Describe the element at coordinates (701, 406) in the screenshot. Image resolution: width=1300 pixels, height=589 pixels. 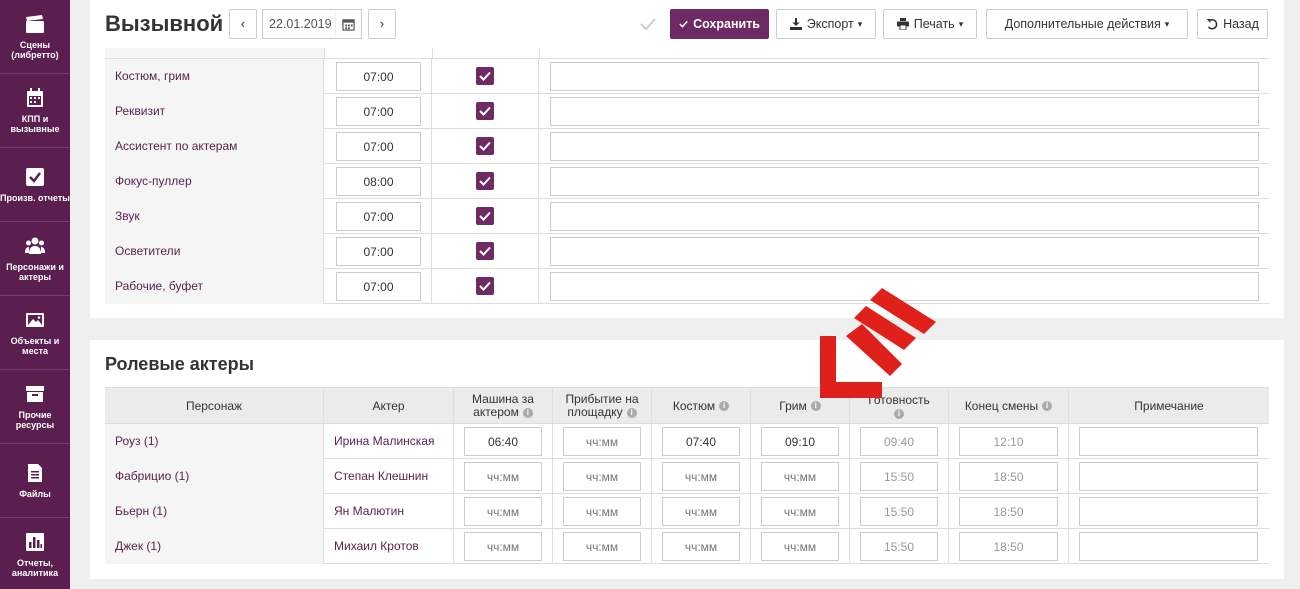
I see `column-header-costume: Костюм i` at that location.